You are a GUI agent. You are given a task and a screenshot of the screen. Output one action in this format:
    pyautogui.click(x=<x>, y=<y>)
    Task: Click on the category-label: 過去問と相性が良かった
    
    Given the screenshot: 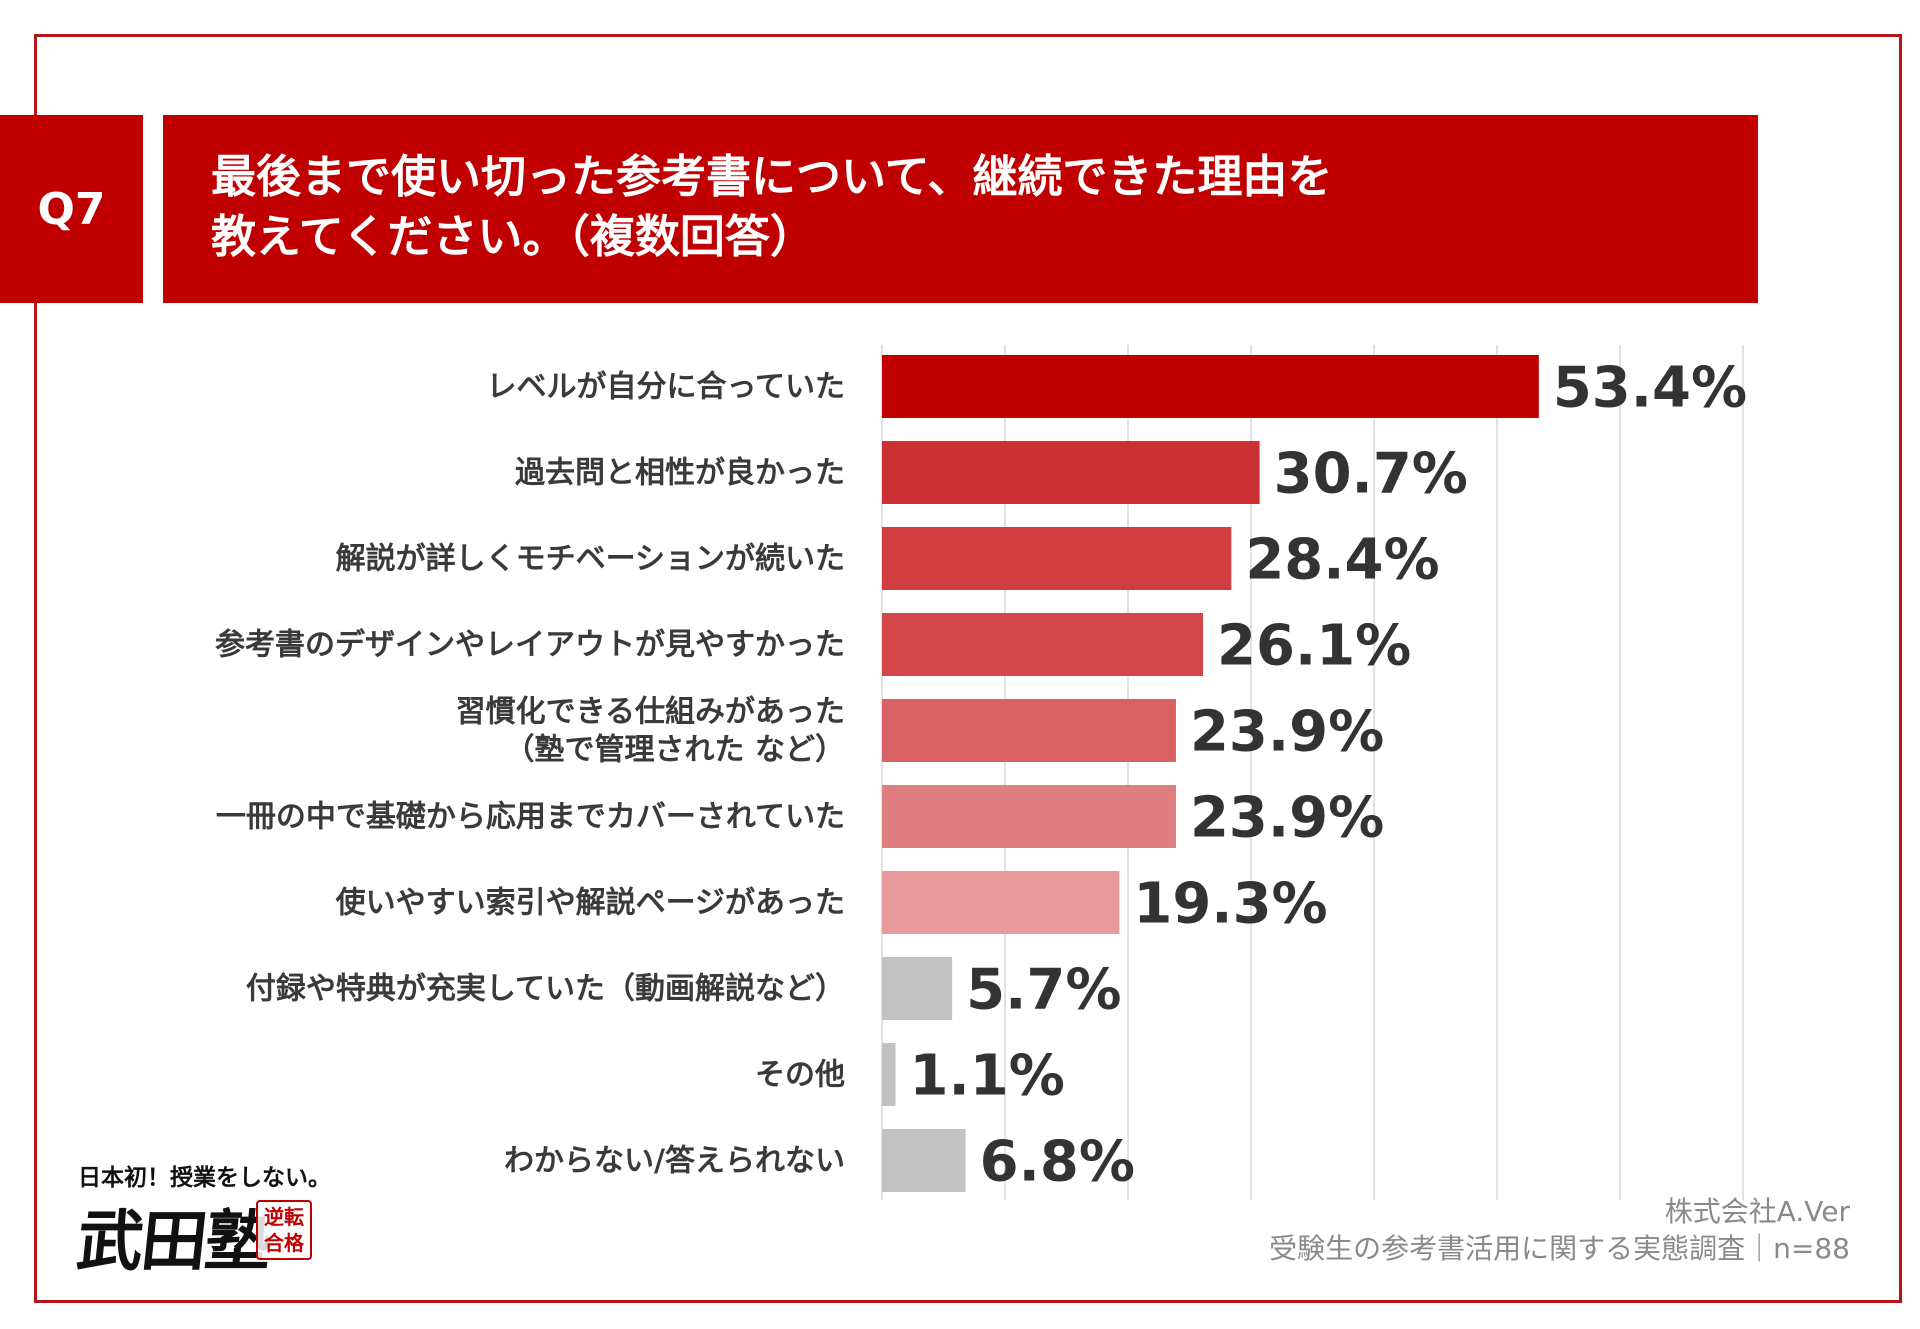 What is the action you would take?
    pyautogui.click(x=680, y=473)
    